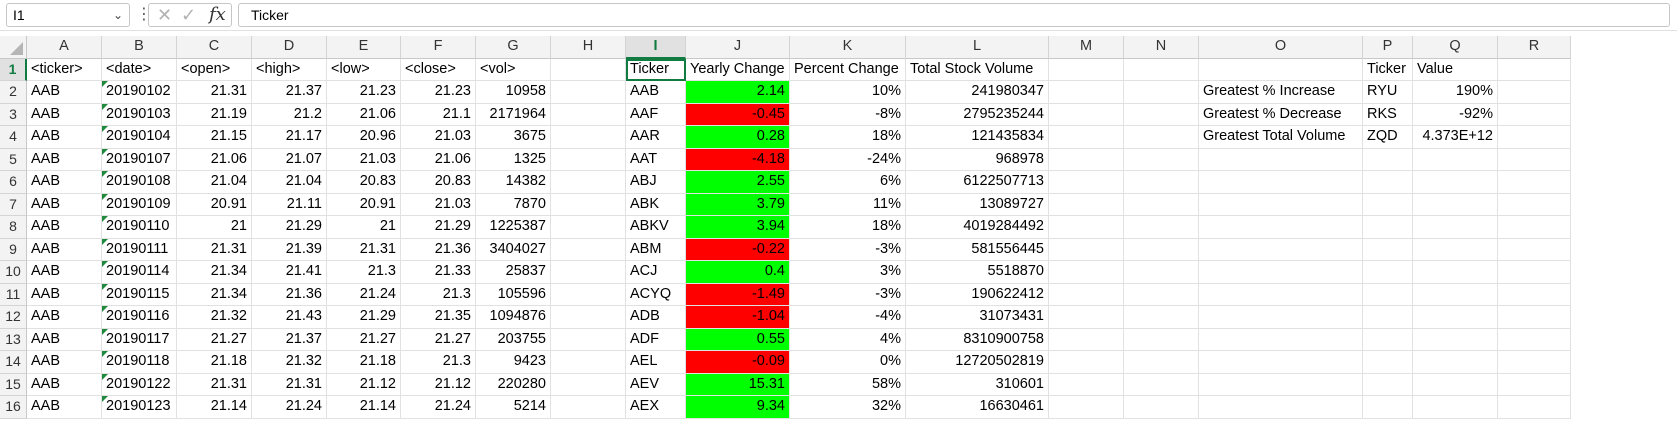  What do you see at coordinates (513, 317) in the screenshot?
I see `cell-G12: 1094876` at bounding box center [513, 317].